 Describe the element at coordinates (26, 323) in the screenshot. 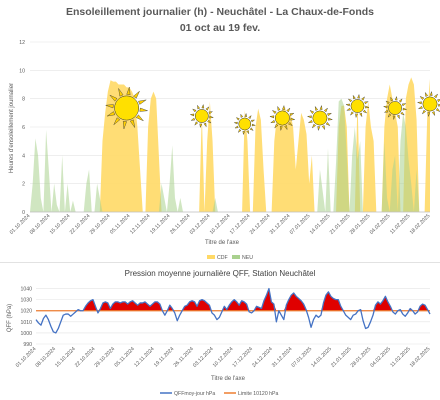

I see `pressure-y-tick-label: 1010` at that location.